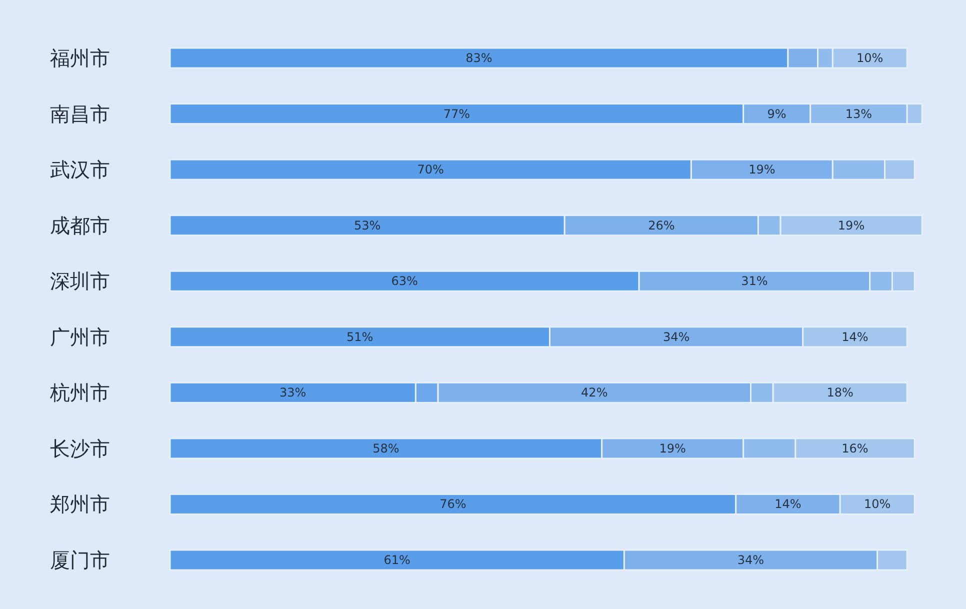 This screenshot has width=966, height=609. I want to click on y-tick-label: 郑州市, so click(80, 504).